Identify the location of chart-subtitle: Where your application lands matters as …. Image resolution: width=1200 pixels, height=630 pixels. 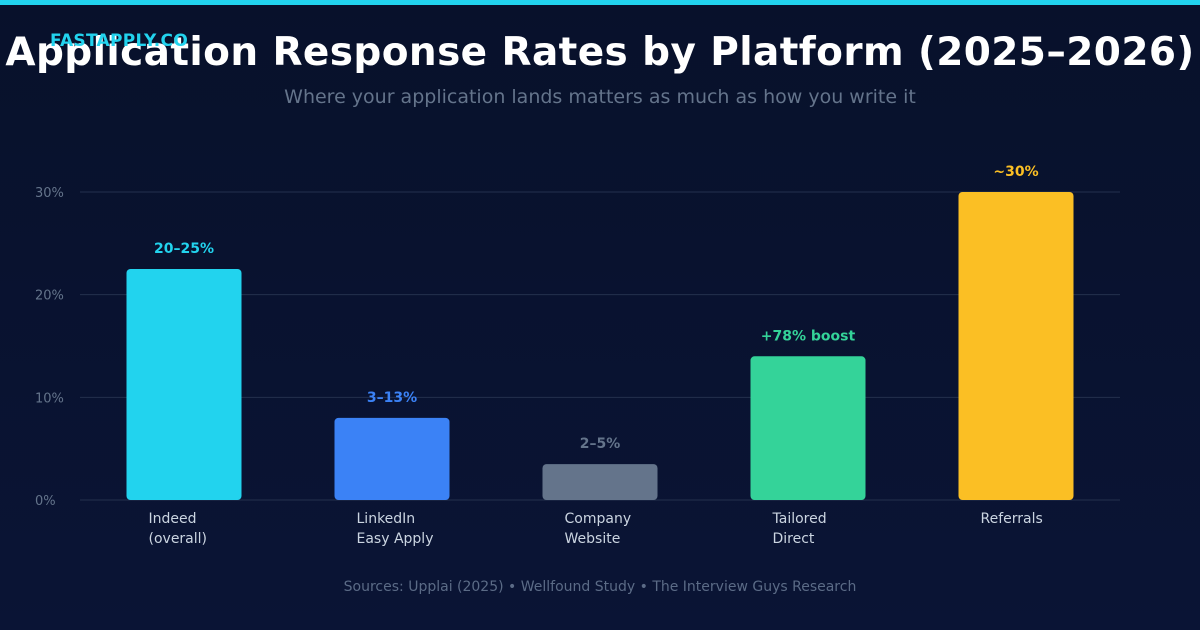
(600, 97).